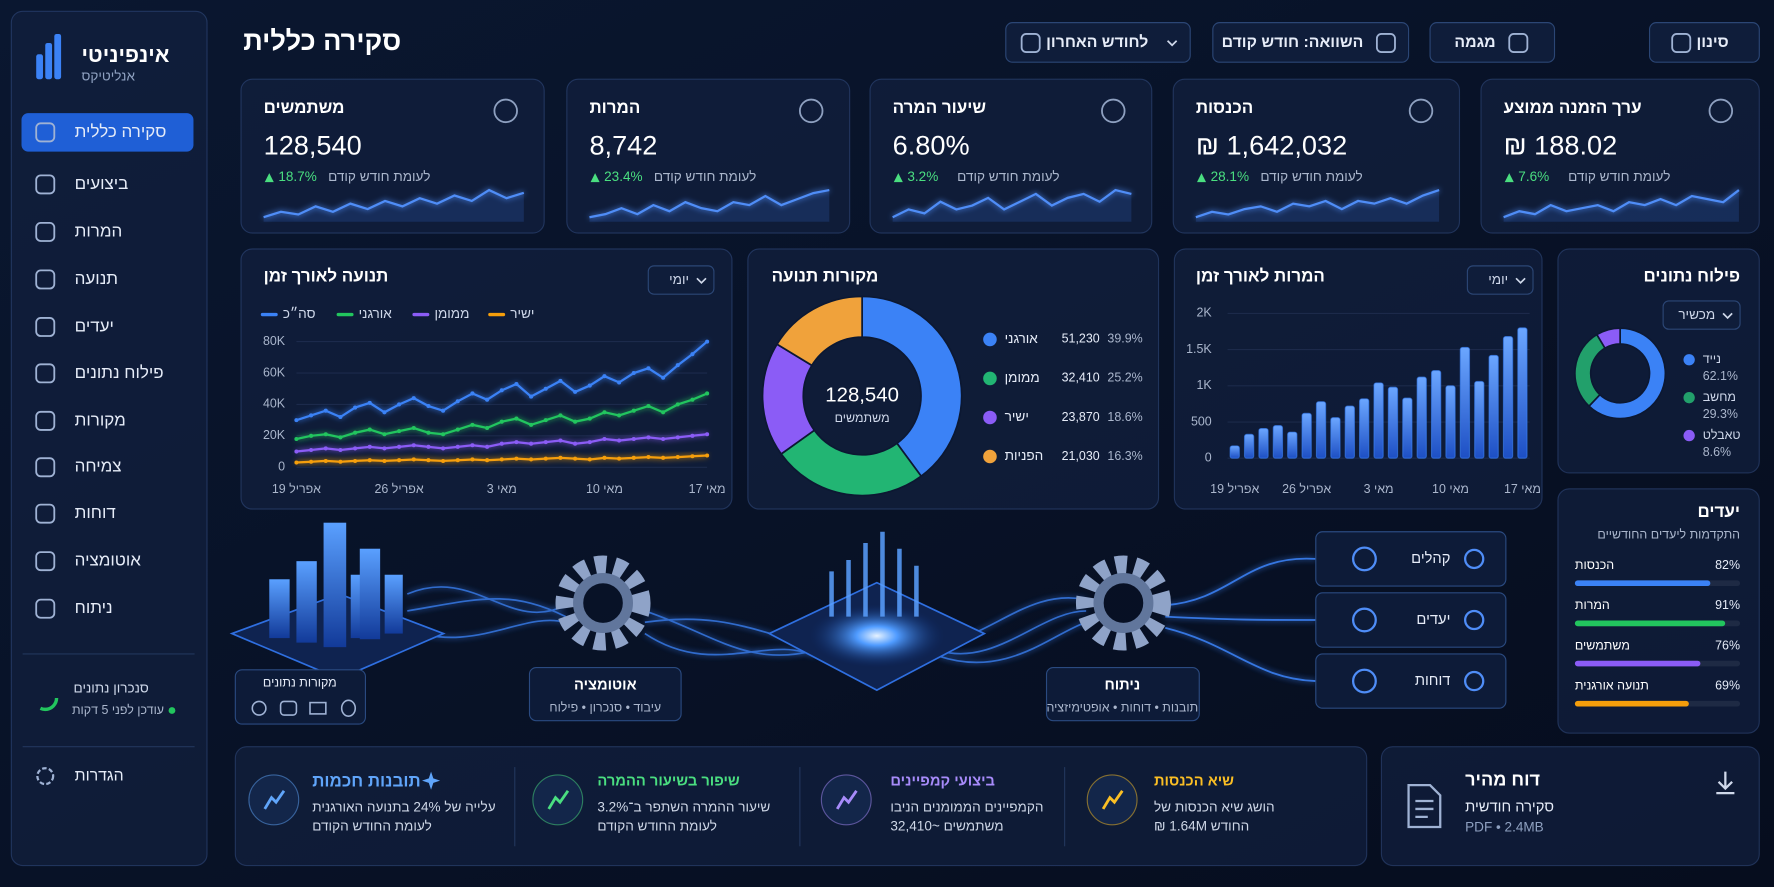  Describe the element at coordinates (1214, 806) in the screenshot. I see `insight-text: הושג שיא הכנסות של` at that location.